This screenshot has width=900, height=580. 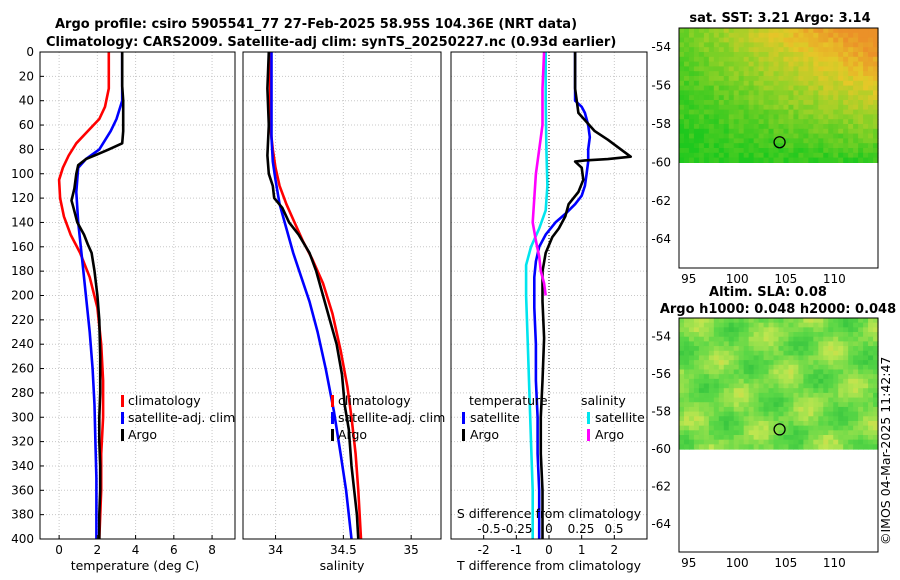 I want to click on lat-tick-label: -54, so click(x=661, y=47).